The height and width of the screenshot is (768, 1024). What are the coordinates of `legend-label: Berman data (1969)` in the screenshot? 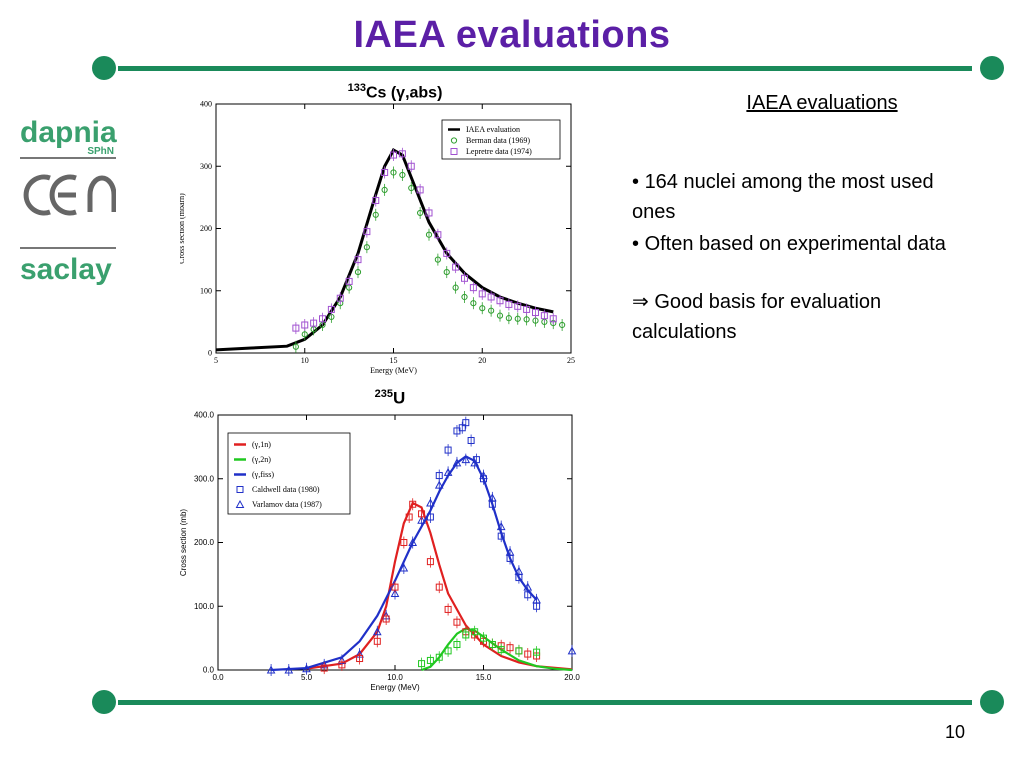 It's located at (498, 140).